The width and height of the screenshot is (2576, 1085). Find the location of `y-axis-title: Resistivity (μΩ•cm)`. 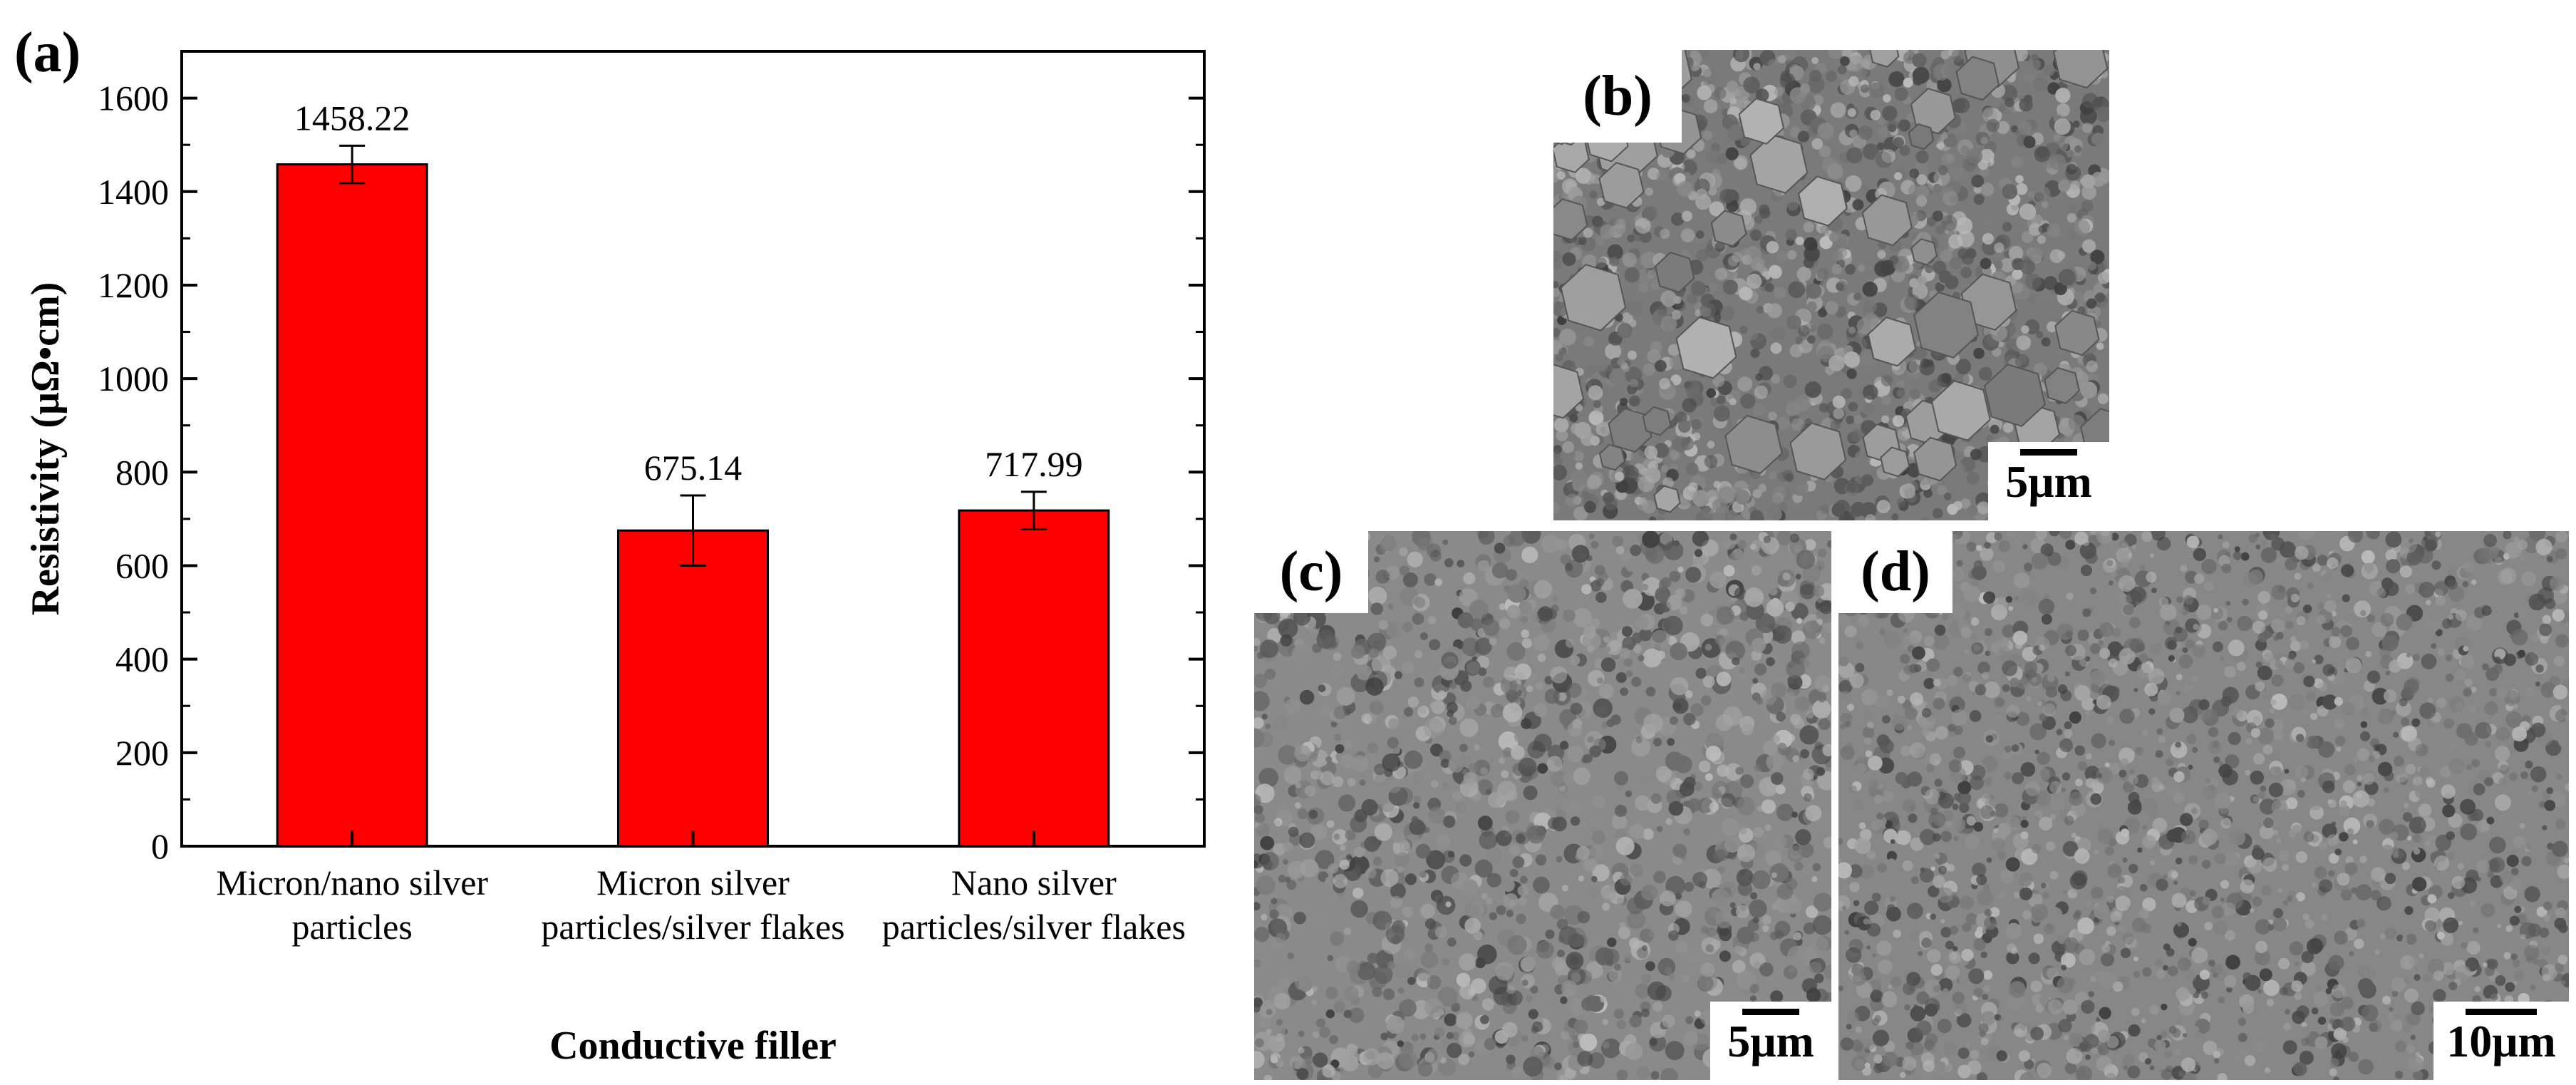

y-axis-title: Resistivity (μΩ•cm) is located at coordinates (46, 449).